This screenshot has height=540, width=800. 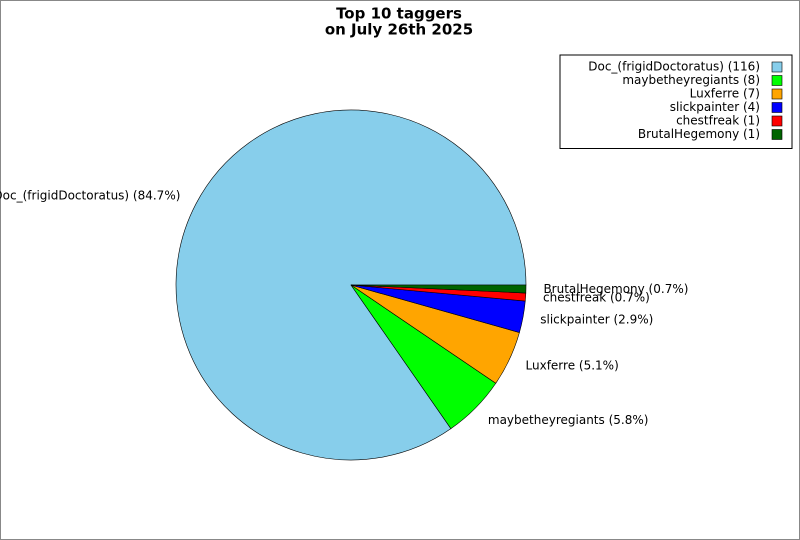 What do you see at coordinates (715, 107) in the screenshot?
I see `legend-label: slickpainter (4)` at bounding box center [715, 107].